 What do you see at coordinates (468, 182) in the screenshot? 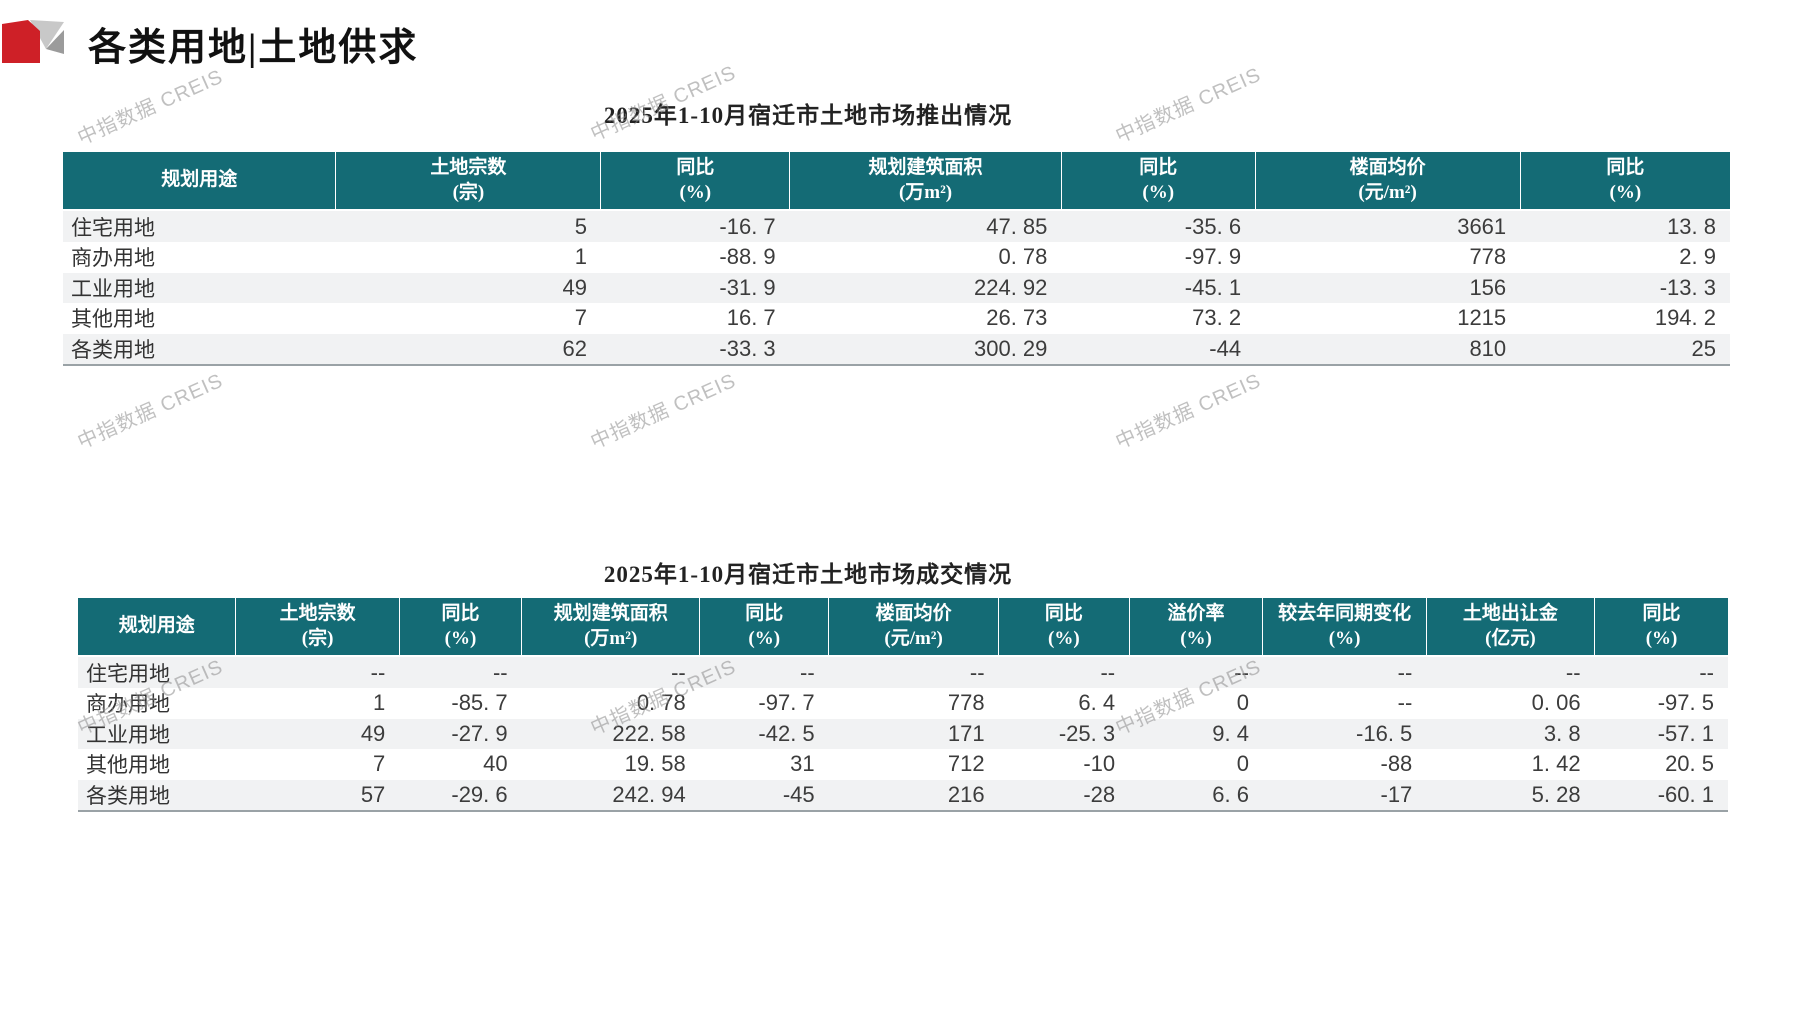
I see `column-header: 土地宗数 (宗)` at bounding box center [468, 182].